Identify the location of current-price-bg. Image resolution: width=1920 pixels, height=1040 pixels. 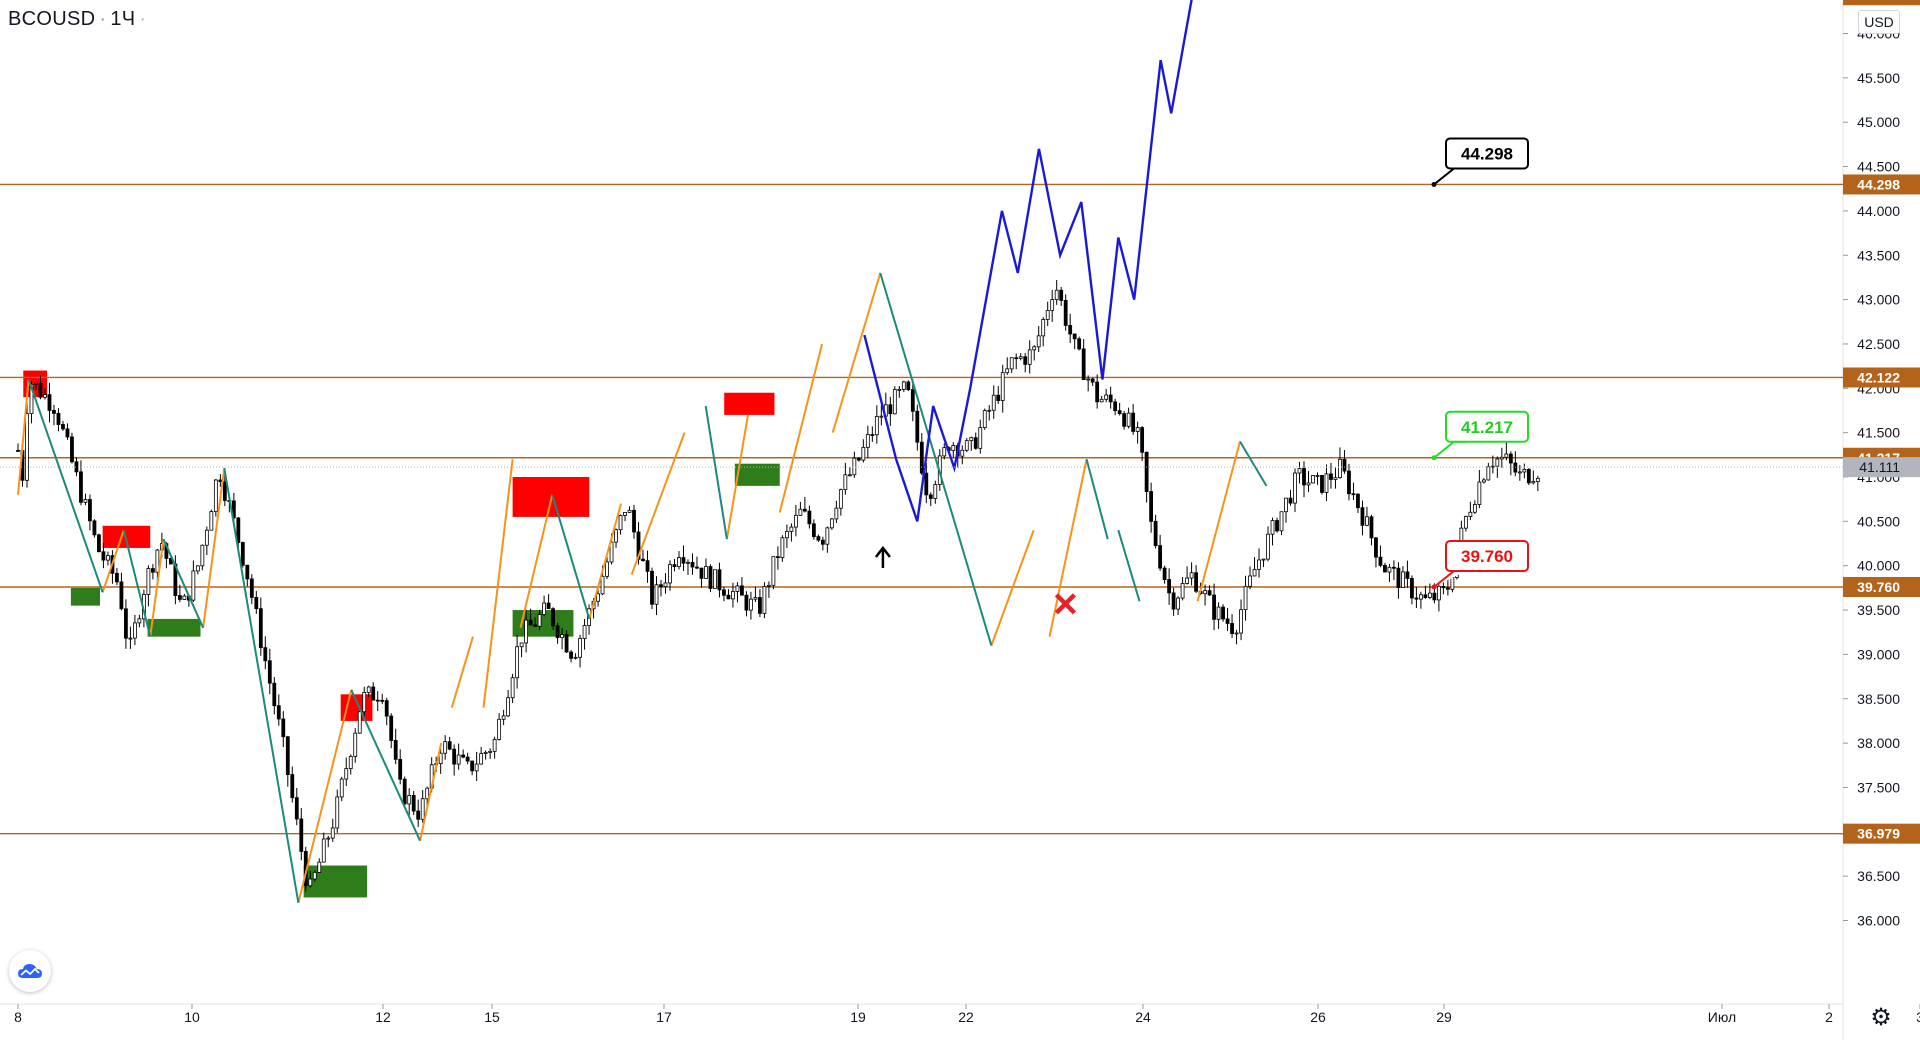
(1881, 467).